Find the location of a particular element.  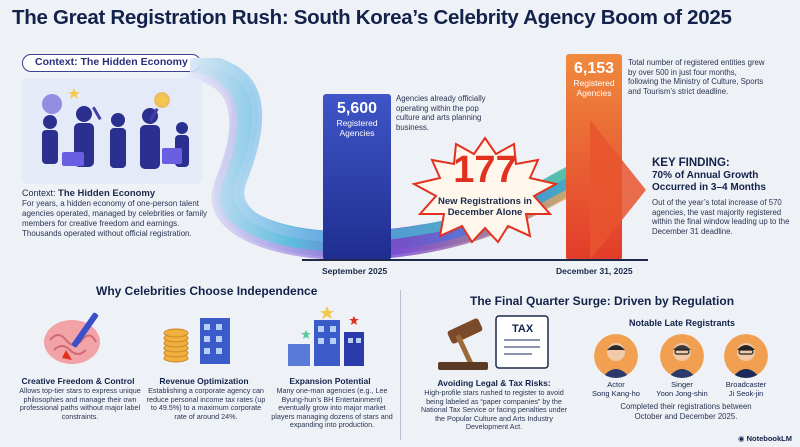

notebooklm-label: NotebookLM is located at coordinates (769, 438).